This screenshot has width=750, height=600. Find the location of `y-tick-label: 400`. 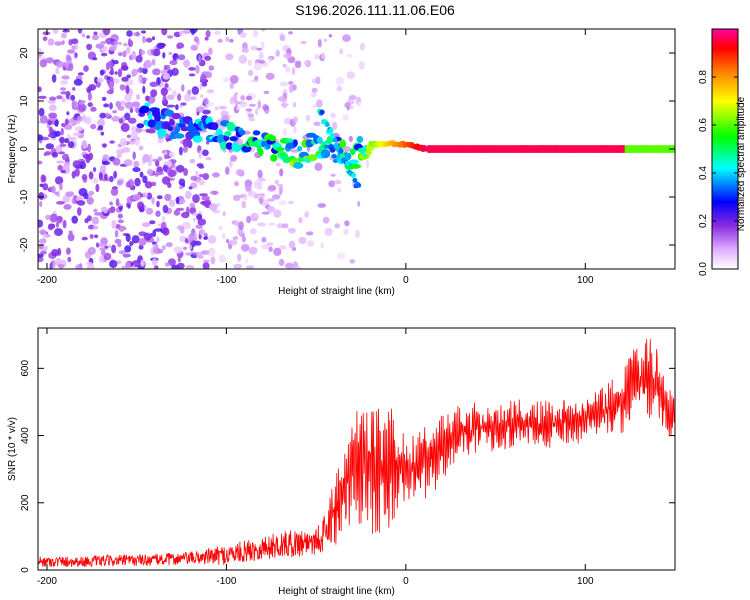

y-tick-label: 400 is located at coordinates (25, 435).